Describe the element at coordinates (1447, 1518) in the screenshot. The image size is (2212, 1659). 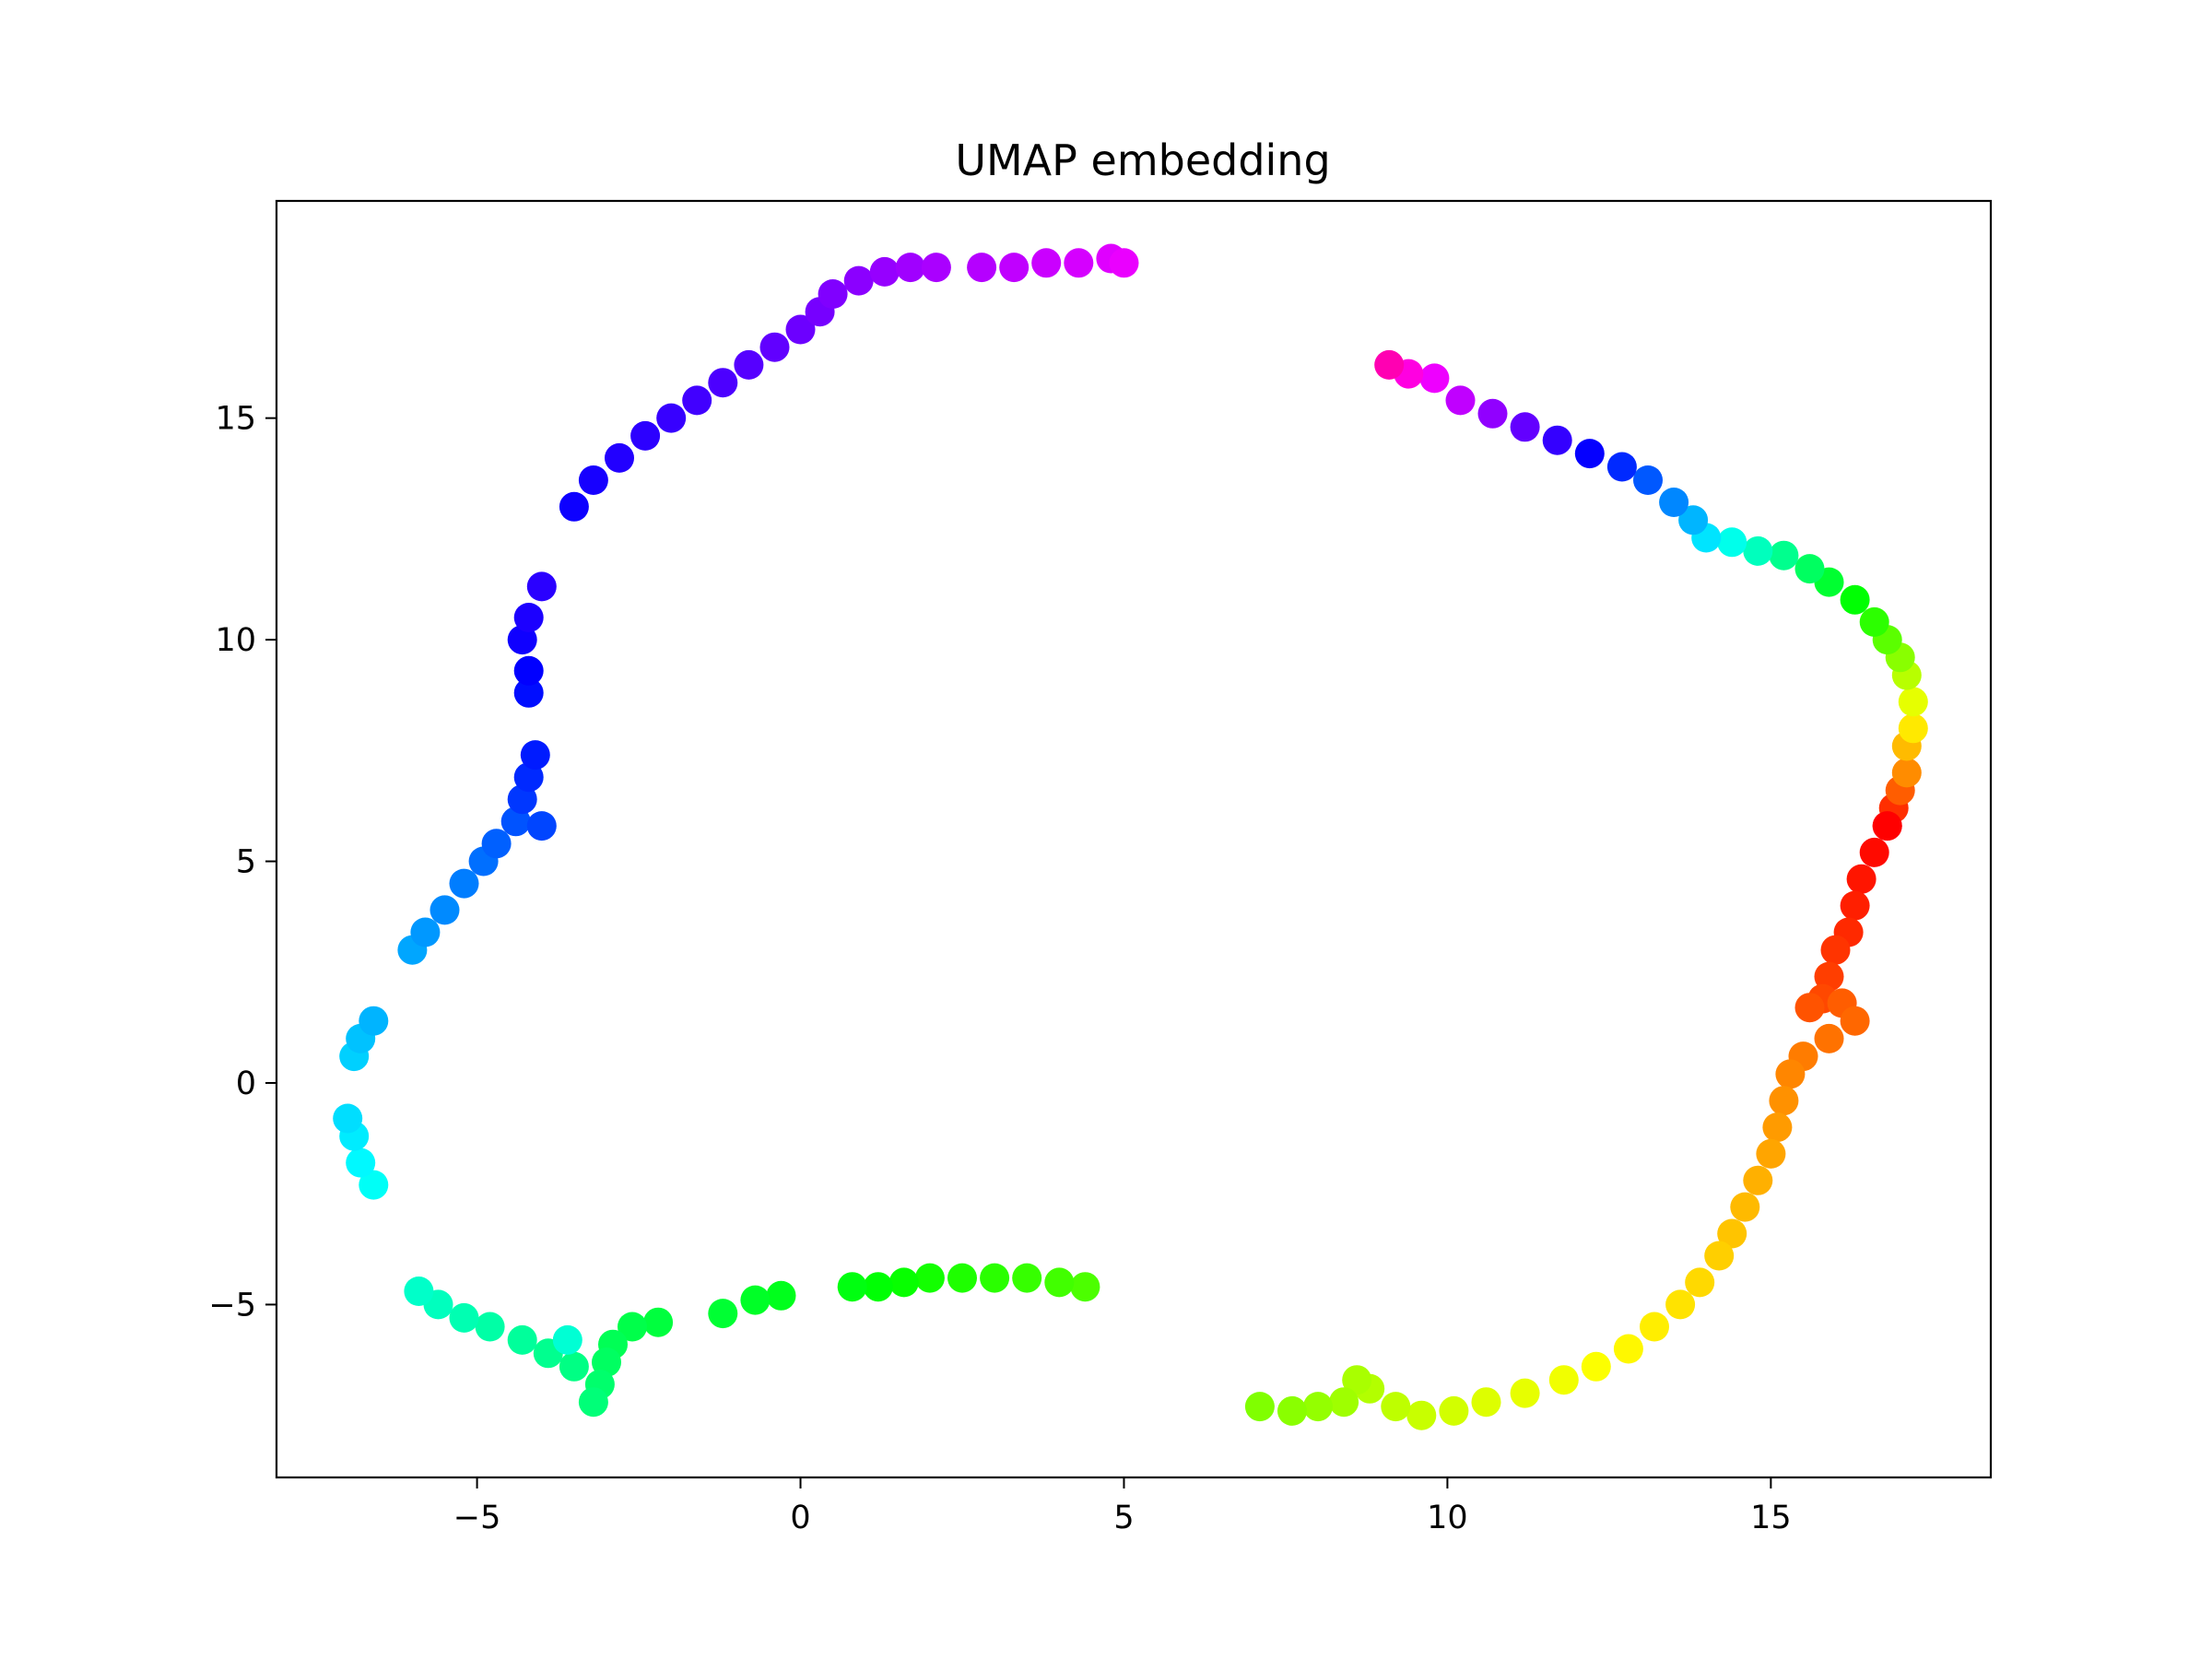
I see `x-tick-label: 10` at that location.